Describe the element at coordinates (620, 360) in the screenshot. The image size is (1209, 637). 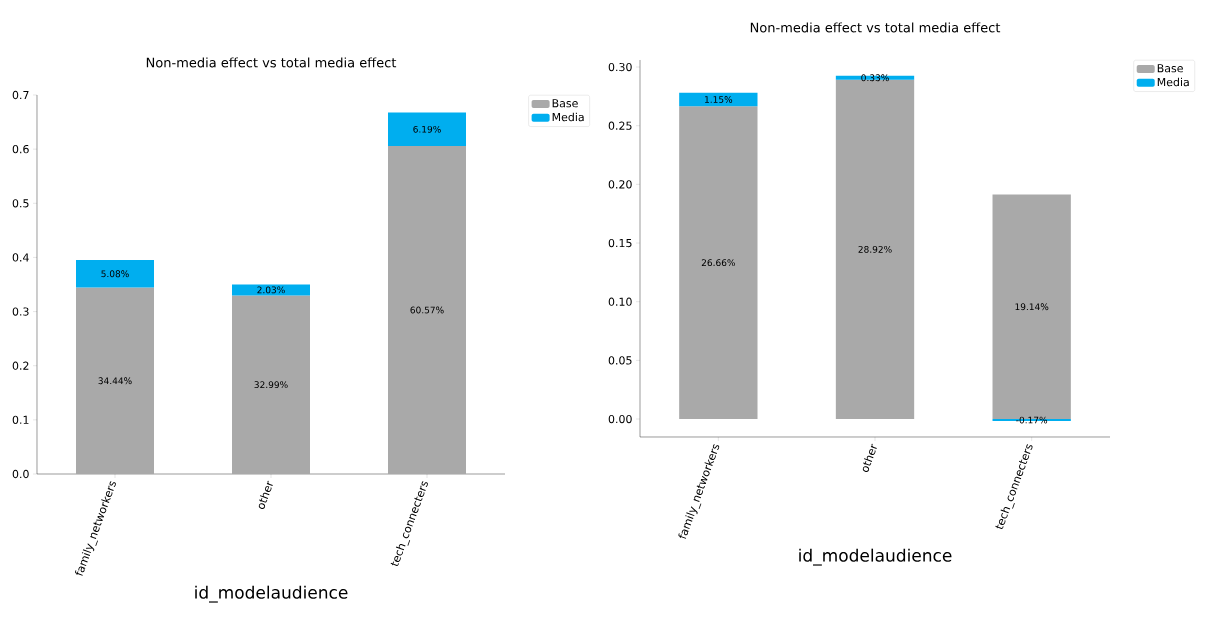
I see `y-tick-label: 0.05` at that location.